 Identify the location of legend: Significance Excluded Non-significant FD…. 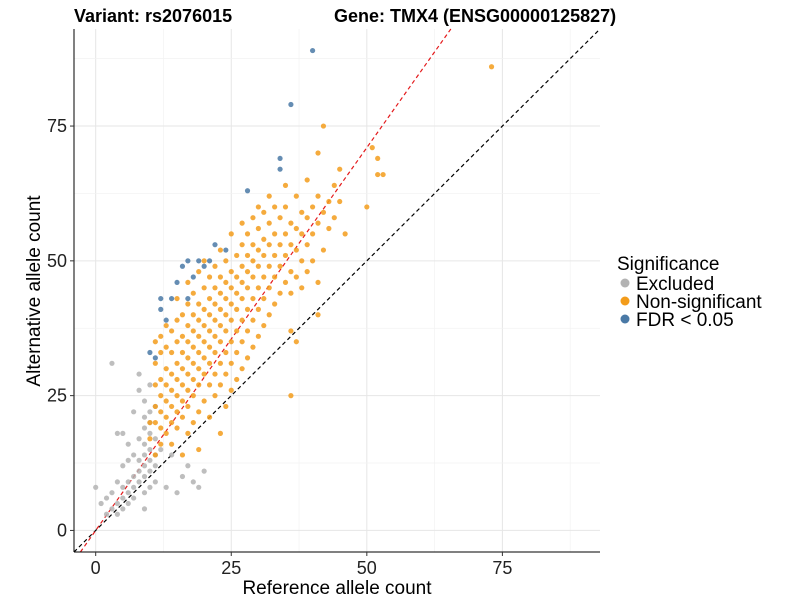
(689, 292).